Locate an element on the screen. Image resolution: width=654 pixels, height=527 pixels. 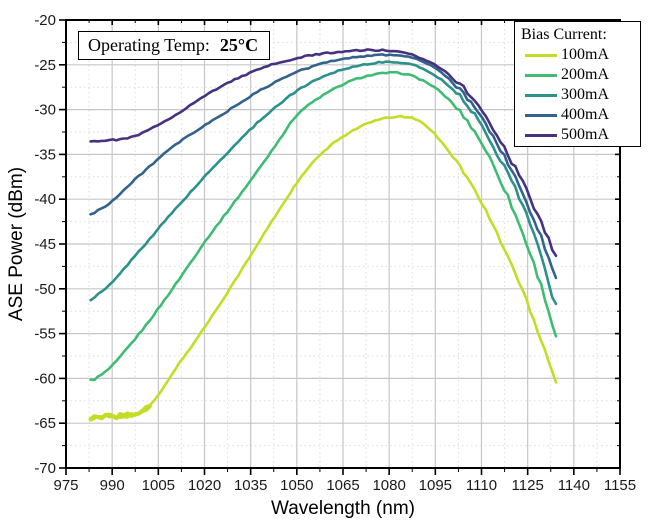
x-tick-label: 990 is located at coordinates (112, 485).